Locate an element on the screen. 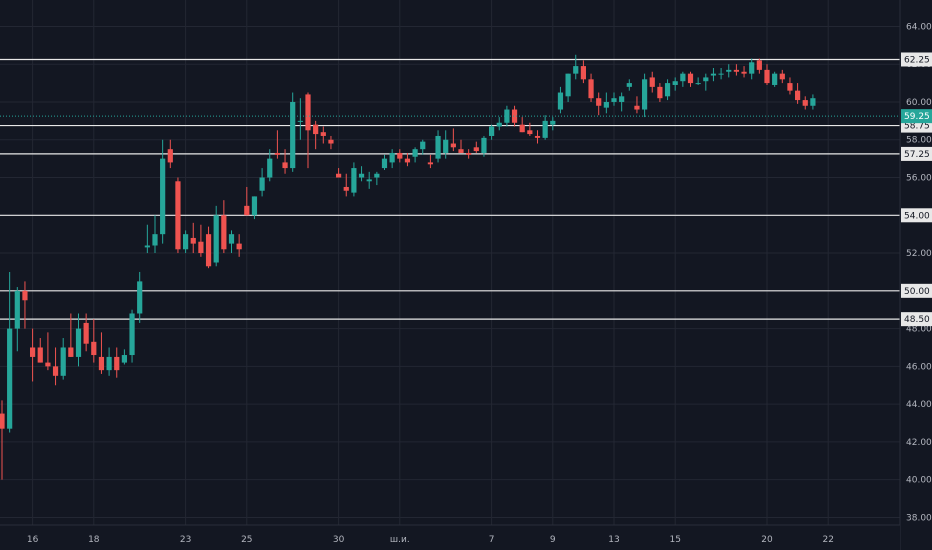  level-price-label: 54.00 is located at coordinates (917, 216).